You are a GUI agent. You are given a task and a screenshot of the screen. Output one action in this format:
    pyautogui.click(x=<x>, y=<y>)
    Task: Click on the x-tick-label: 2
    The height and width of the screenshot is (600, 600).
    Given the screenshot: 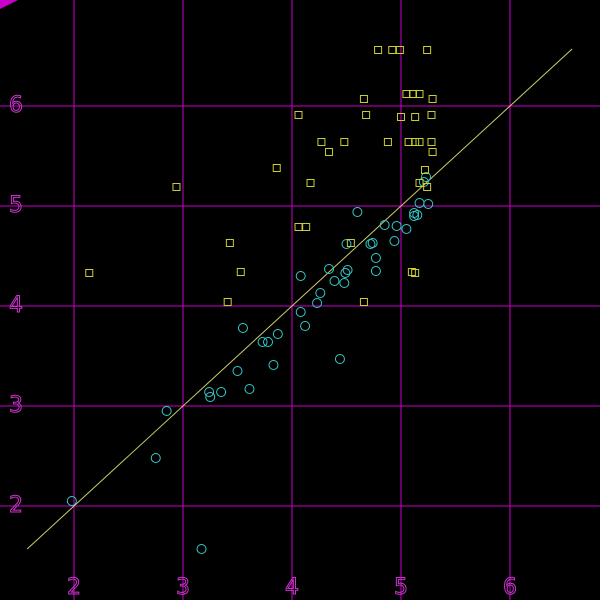 What is the action you would take?
    pyautogui.click(x=74, y=587)
    